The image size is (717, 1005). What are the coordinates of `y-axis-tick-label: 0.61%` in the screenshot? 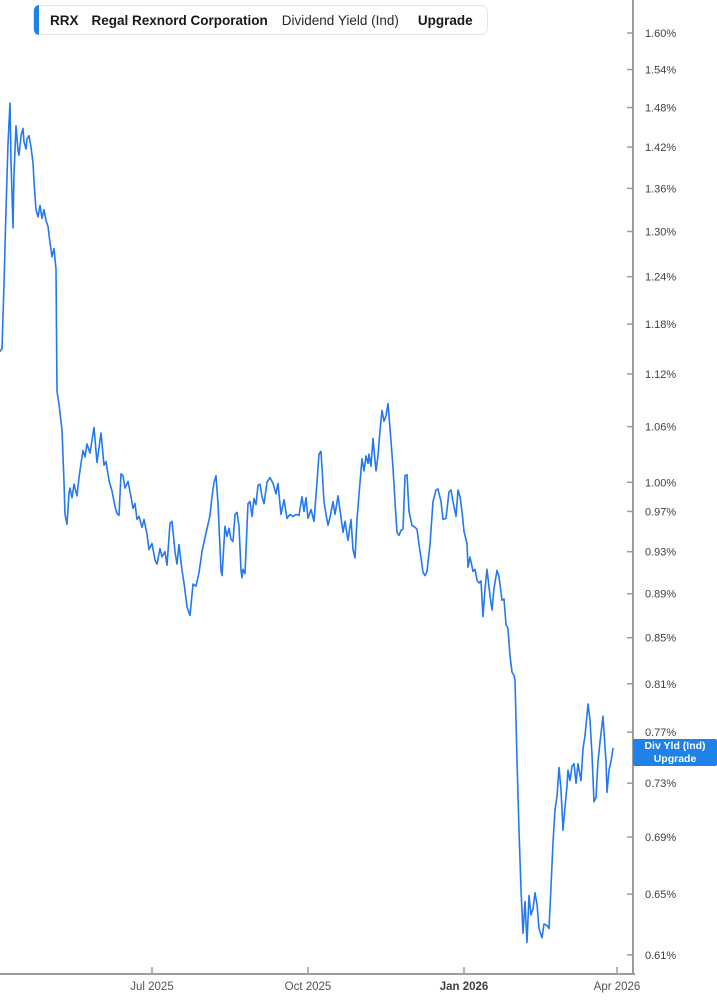 It's located at (660, 956).